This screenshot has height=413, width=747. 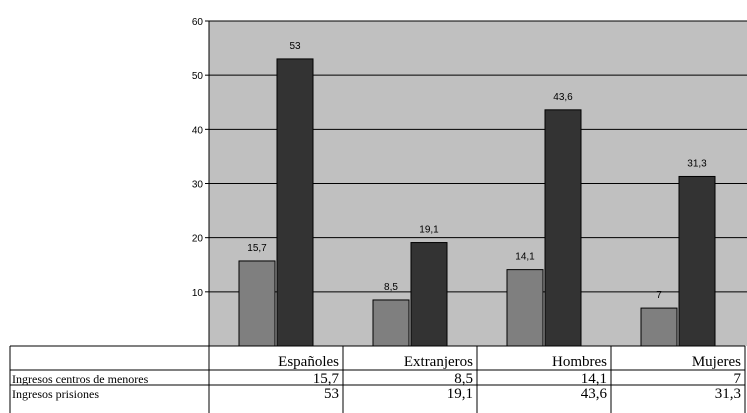 I want to click on table-row-label: Ingresos prisiones, so click(x=55, y=394).